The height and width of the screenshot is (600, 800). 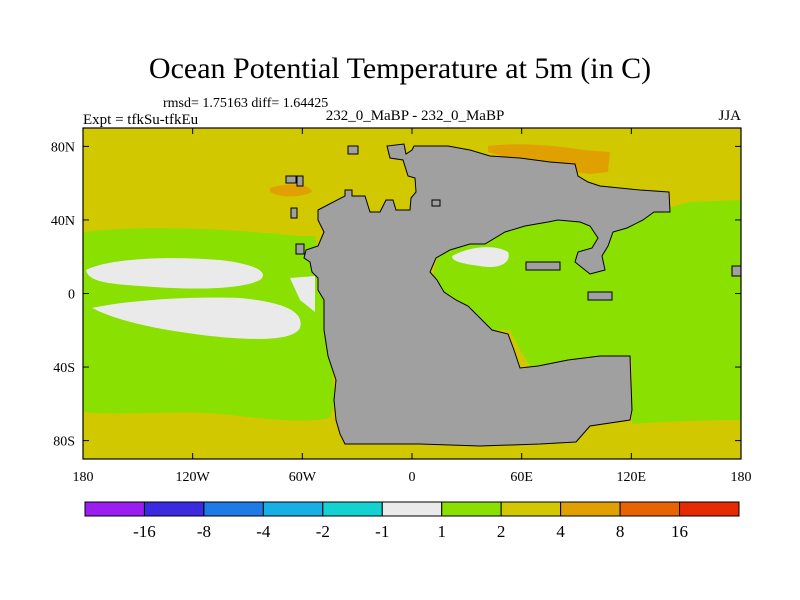 What do you see at coordinates (204, 531) in the screenshot?
I see `colorbar-label: -8` at bounding box center [204, 531].